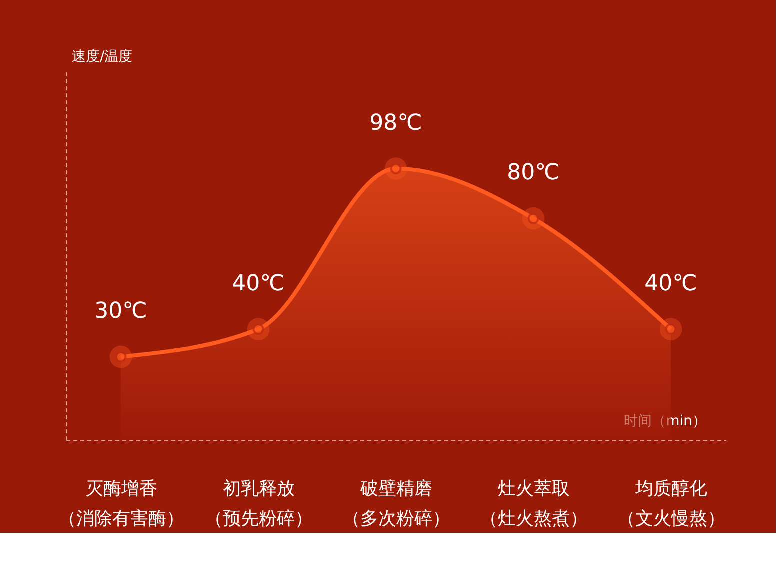  What do you see at coordinates (121, 504) in the screenshot?
I see `x-tick-label: 灭酶增香（消除有害酶）` at bounding box center [121, 504].